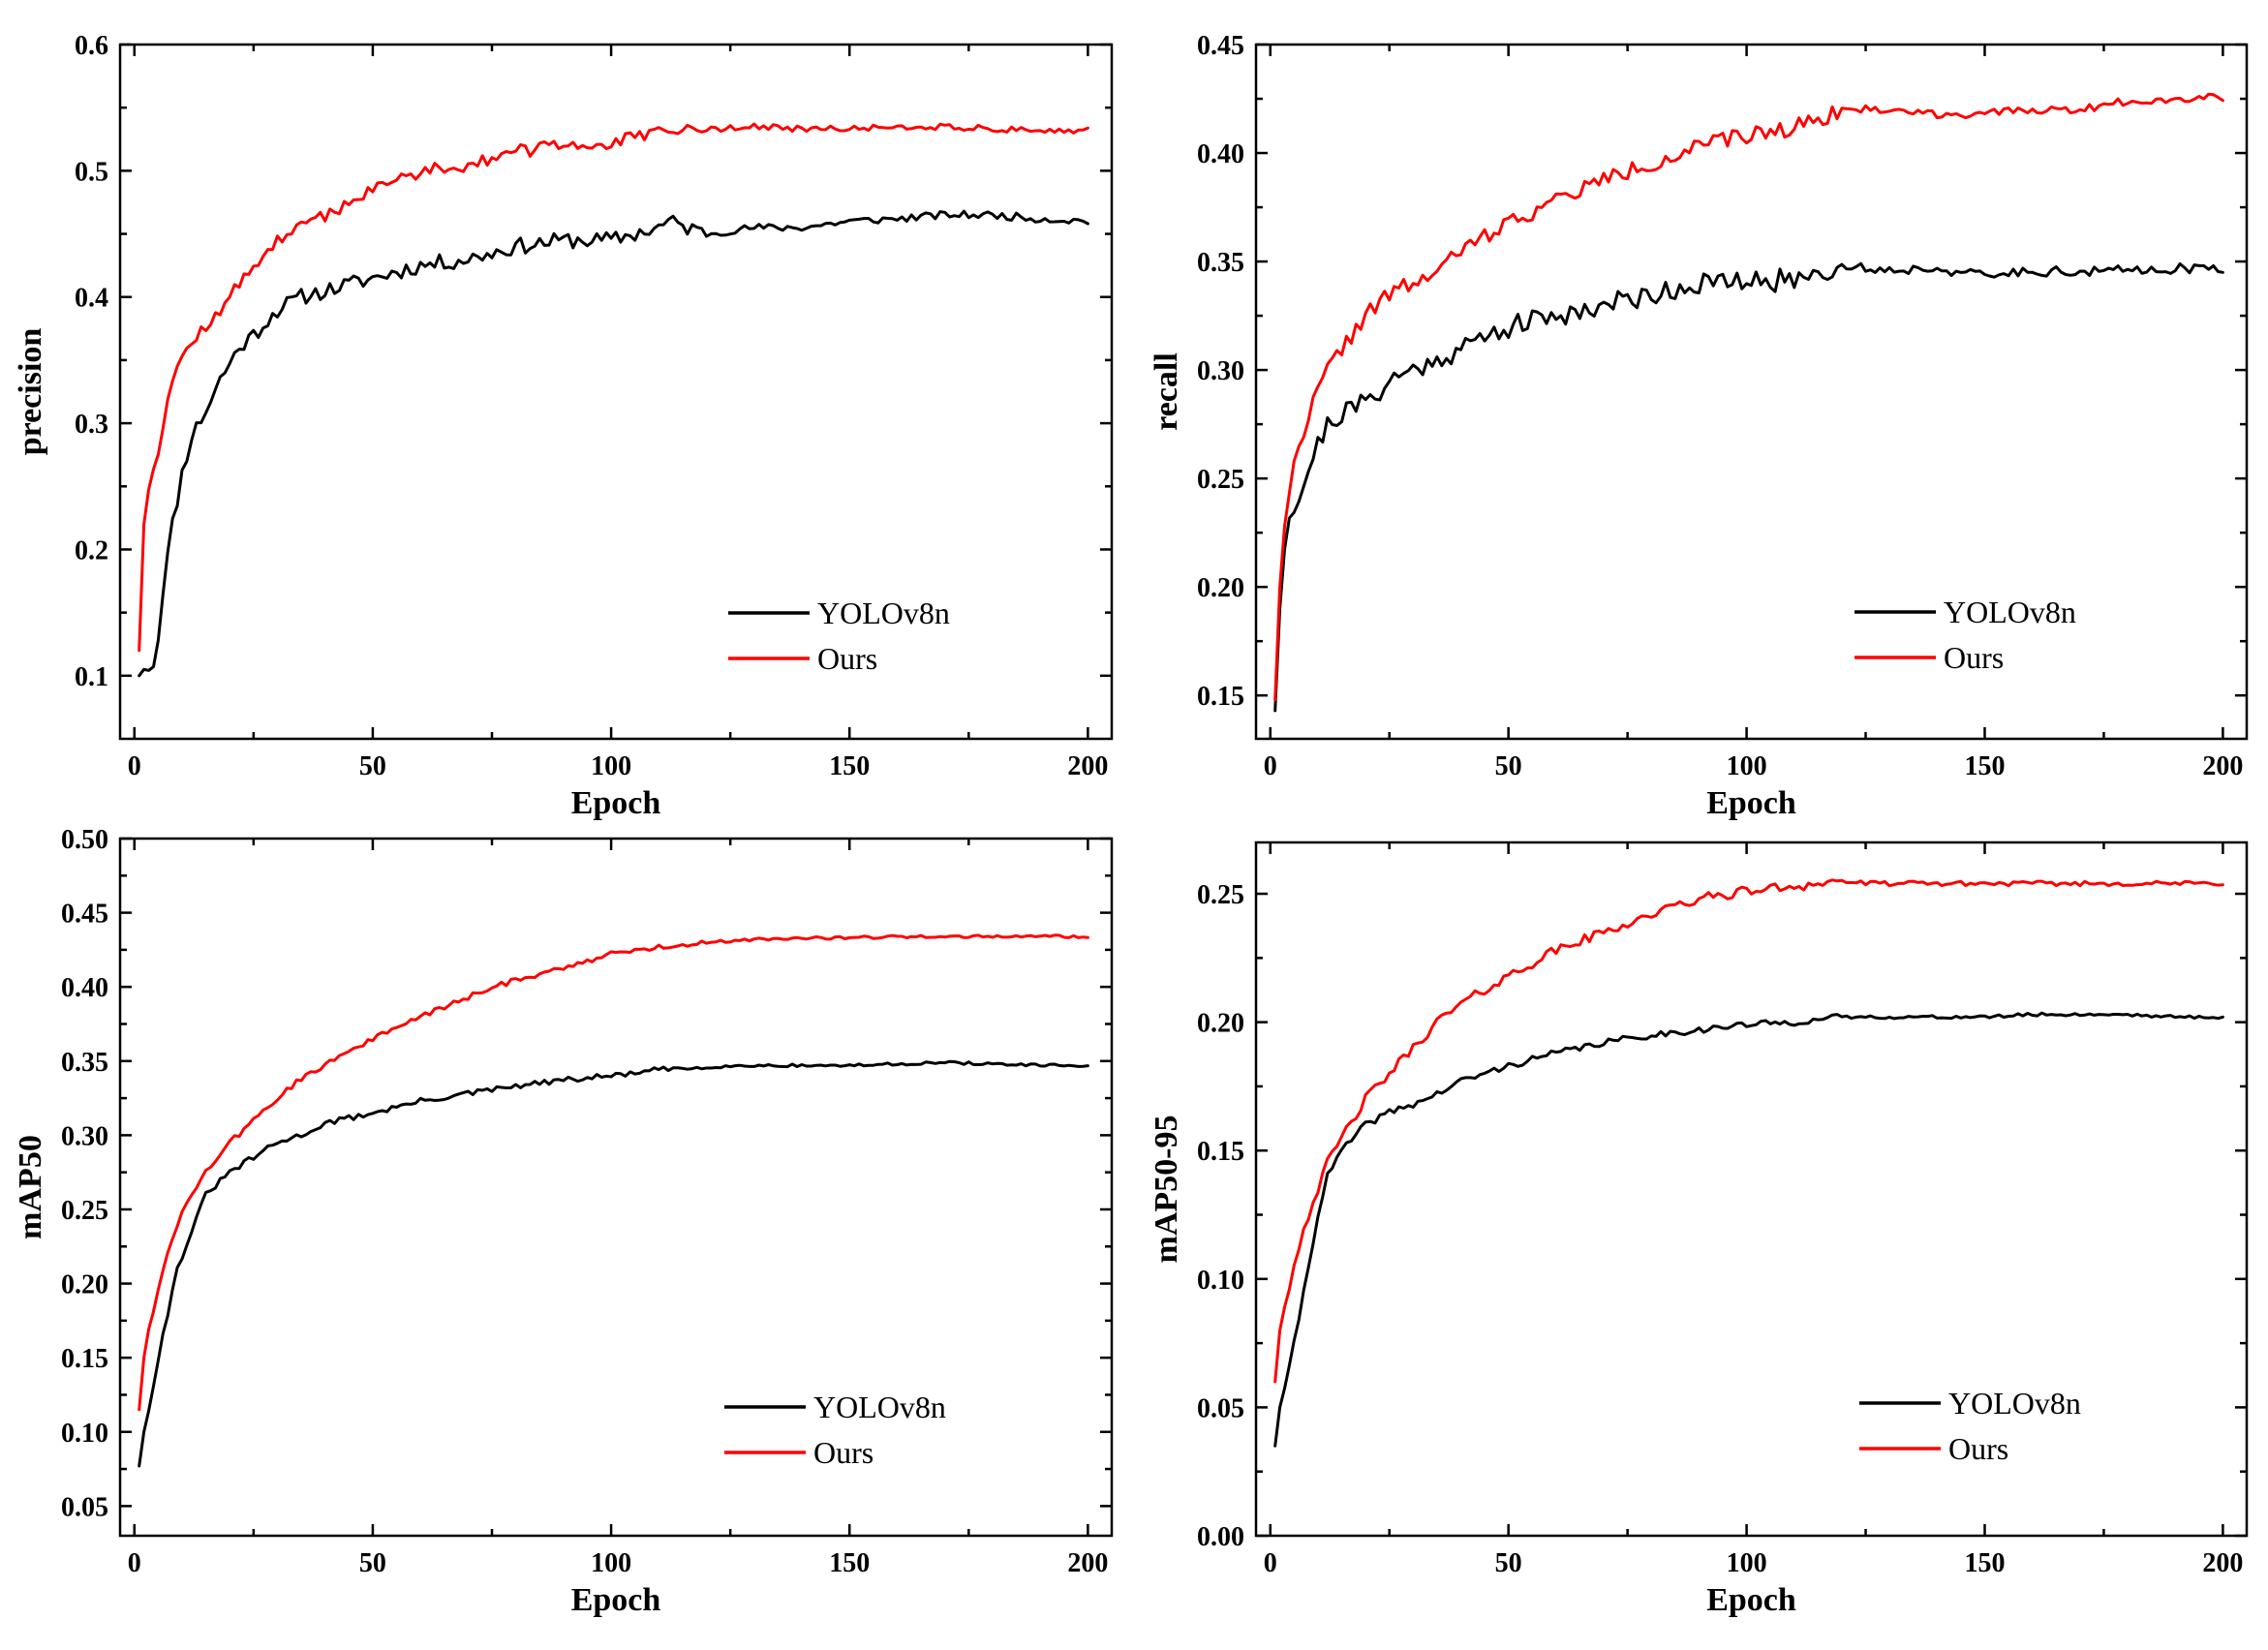  I want to click on y-tick-label: 0.3, so click(92, 425).